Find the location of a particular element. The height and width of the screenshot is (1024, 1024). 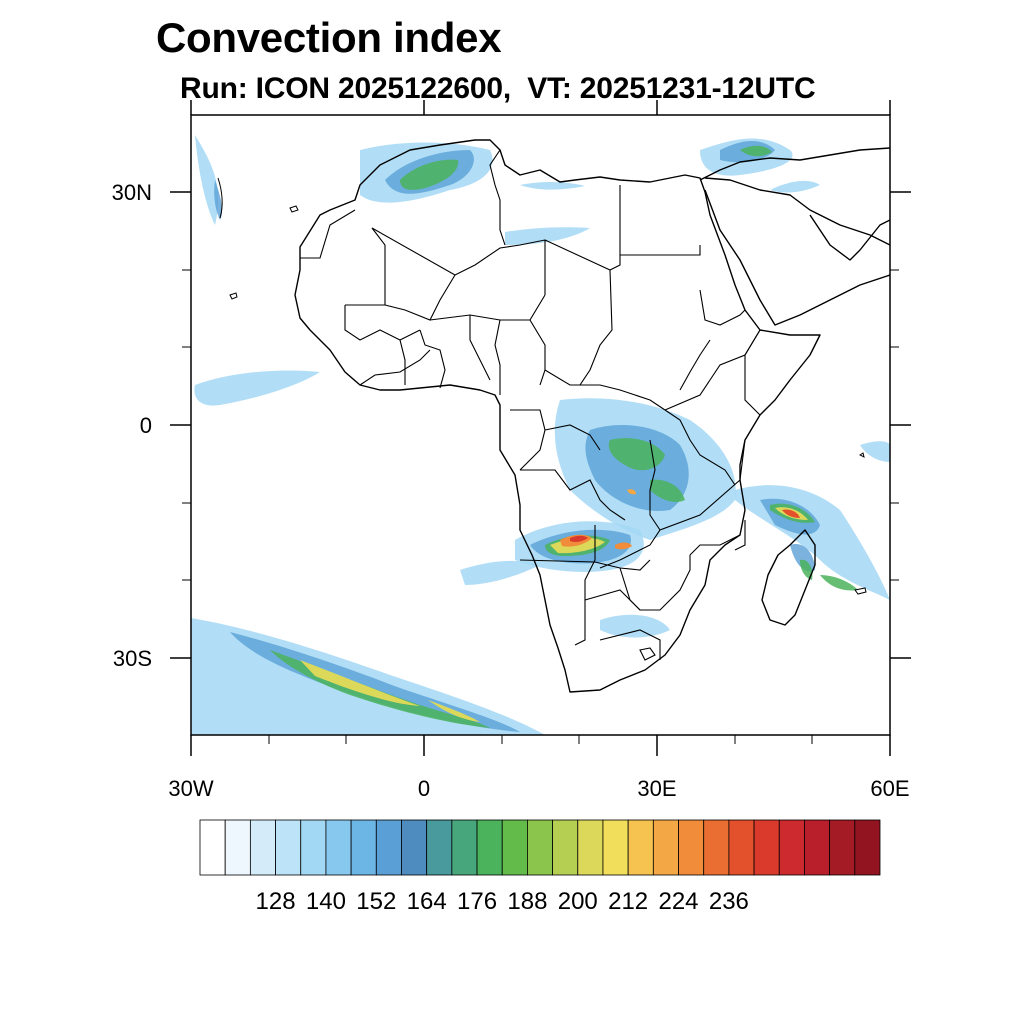

x-tick-label-0: 0 is located at coordinates (424, 788).